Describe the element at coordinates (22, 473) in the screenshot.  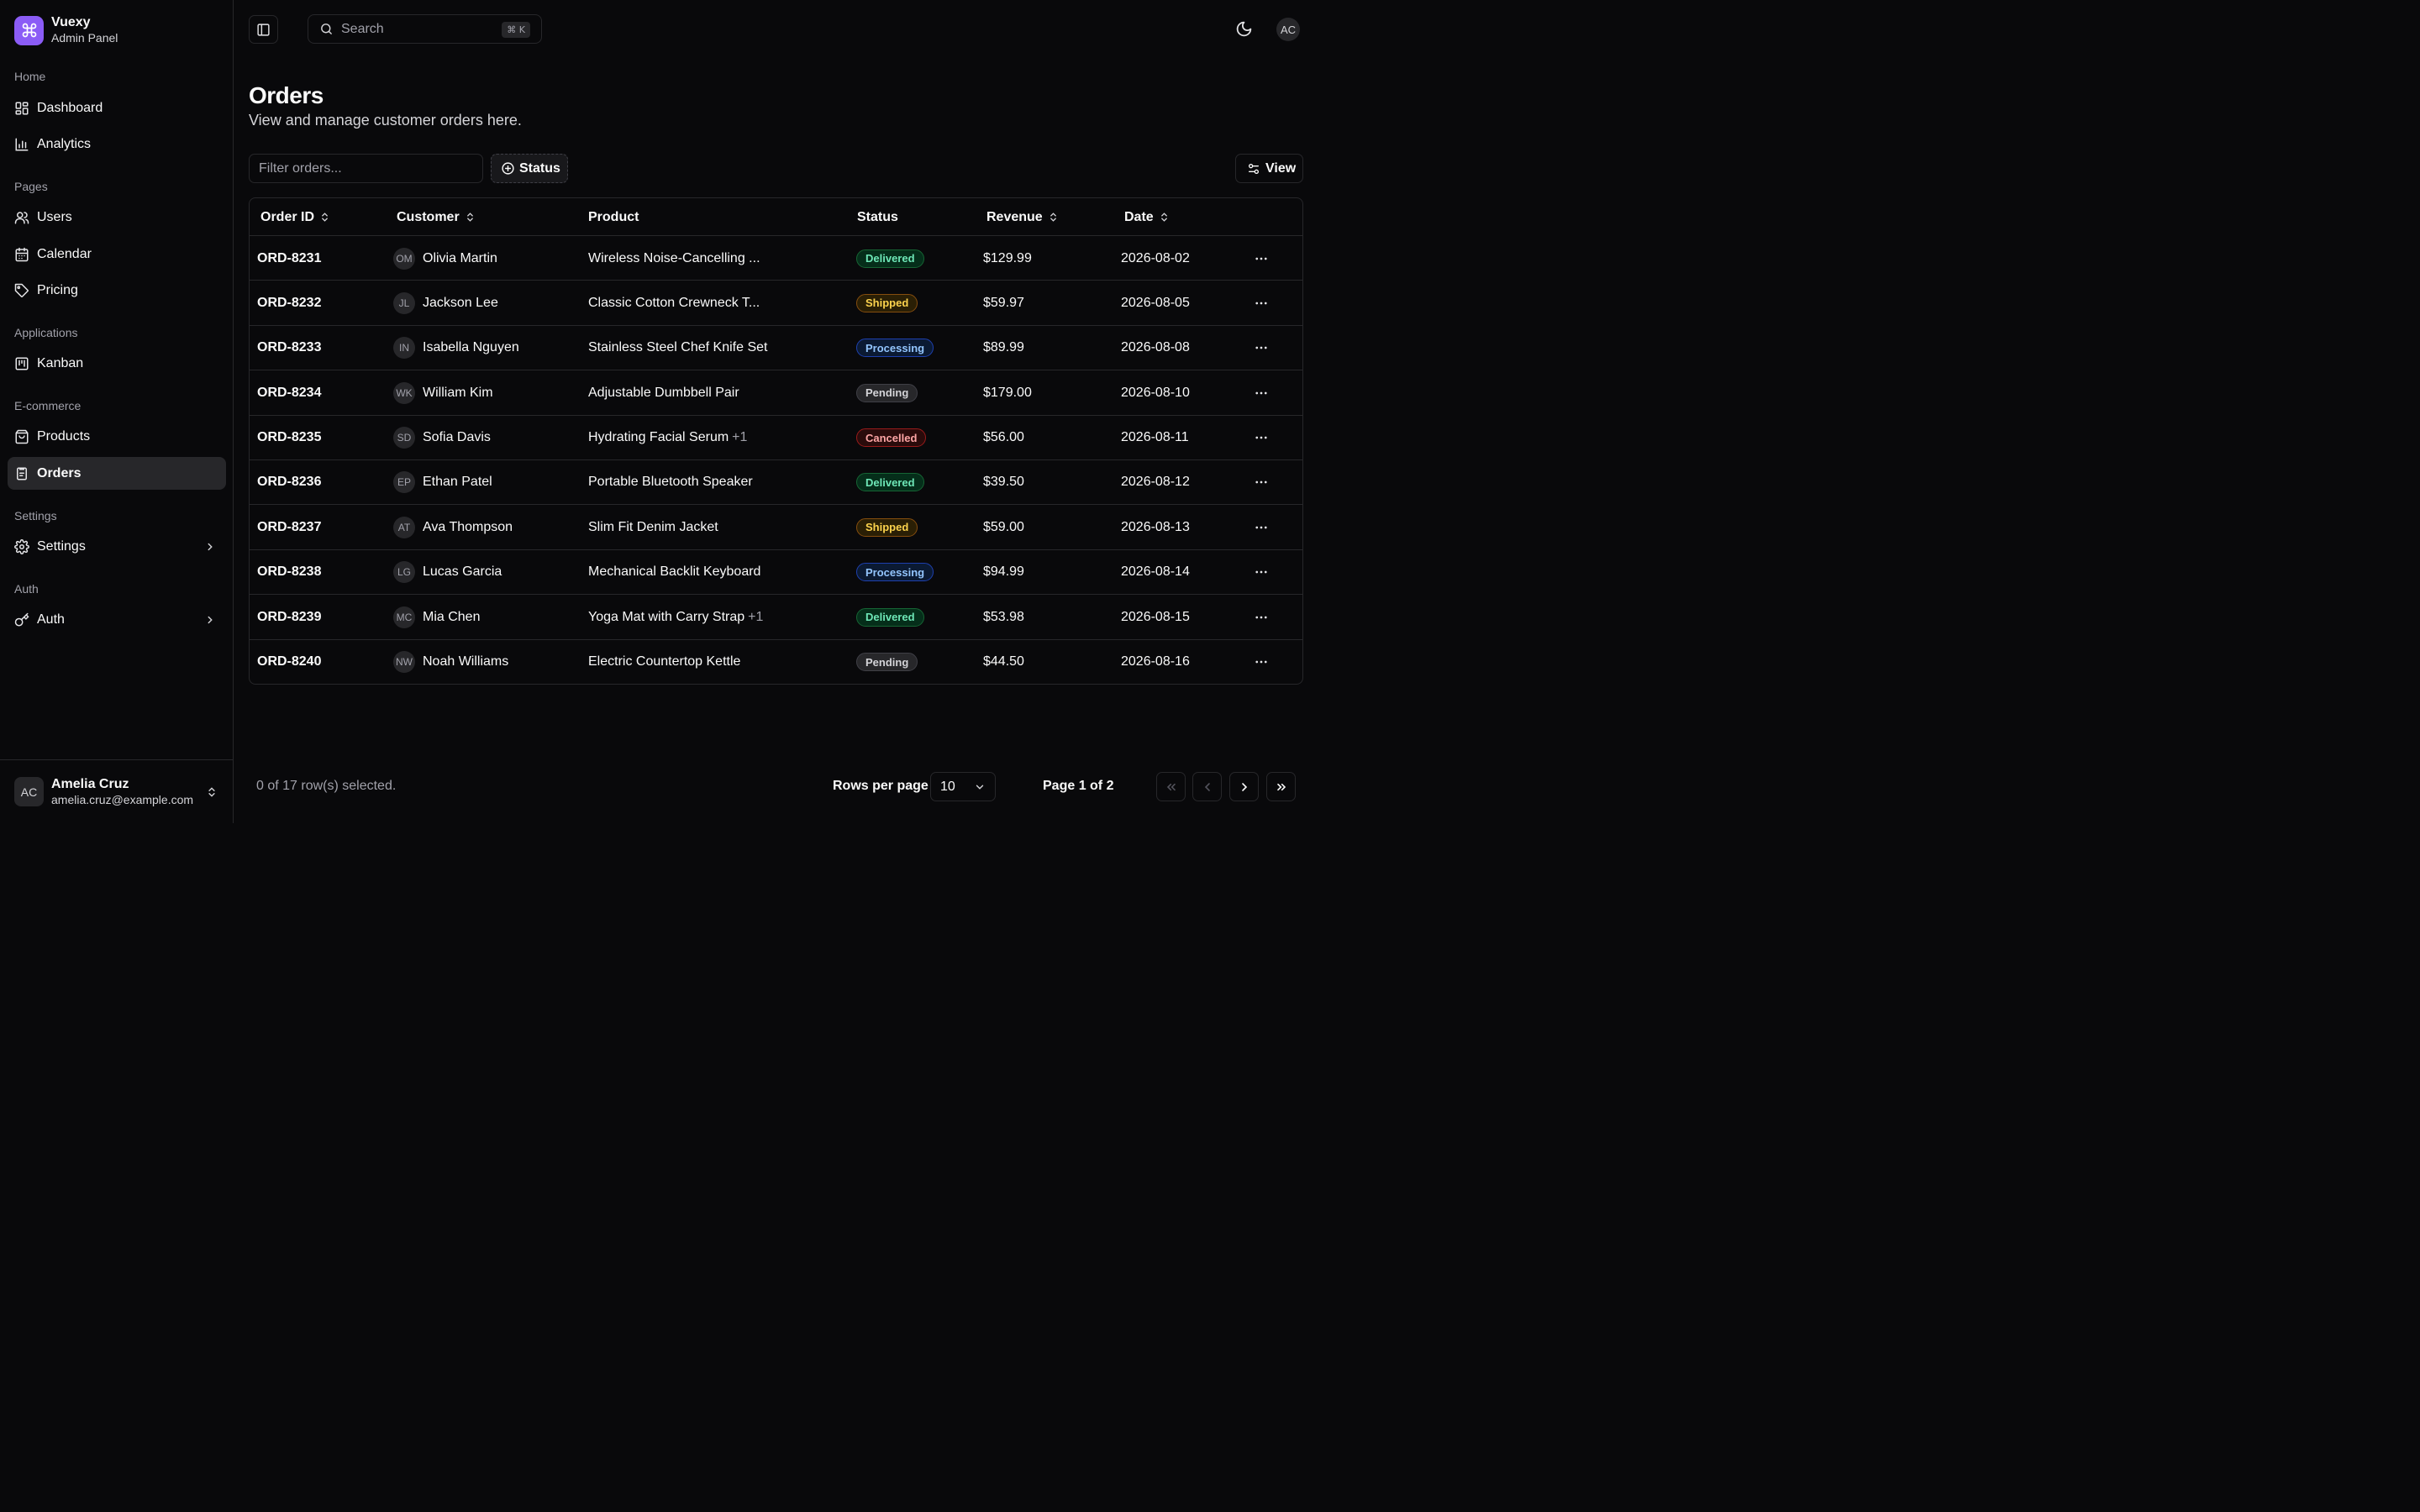
I see `orders-icon` at that location.